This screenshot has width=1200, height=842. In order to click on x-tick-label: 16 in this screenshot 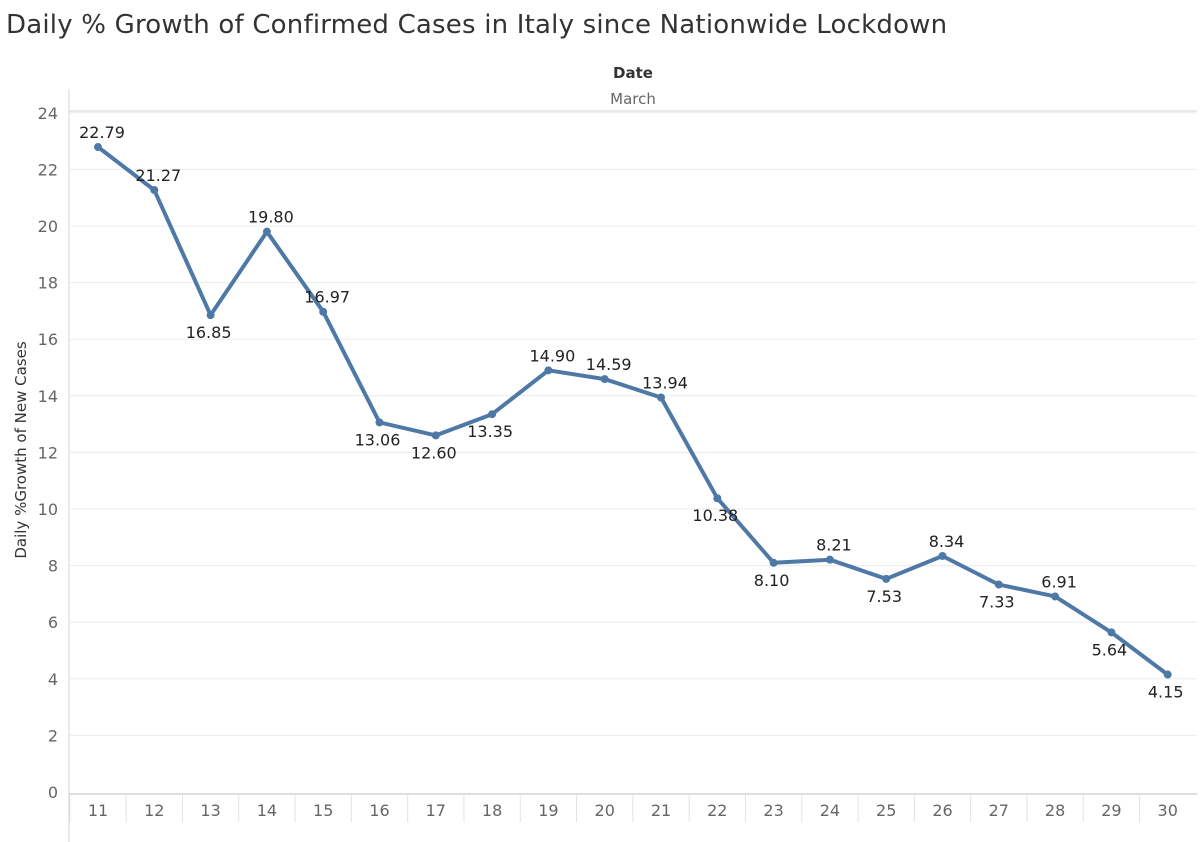, I will do `click(379, 810)`.